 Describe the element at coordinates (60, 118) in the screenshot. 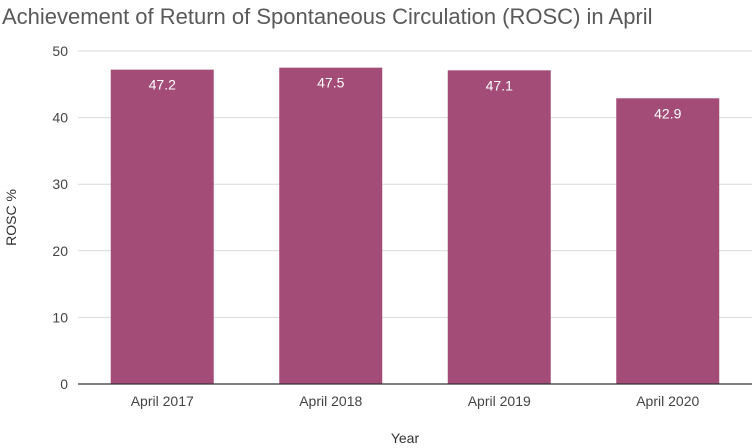

I see `y-tick-label: 40` at that location.